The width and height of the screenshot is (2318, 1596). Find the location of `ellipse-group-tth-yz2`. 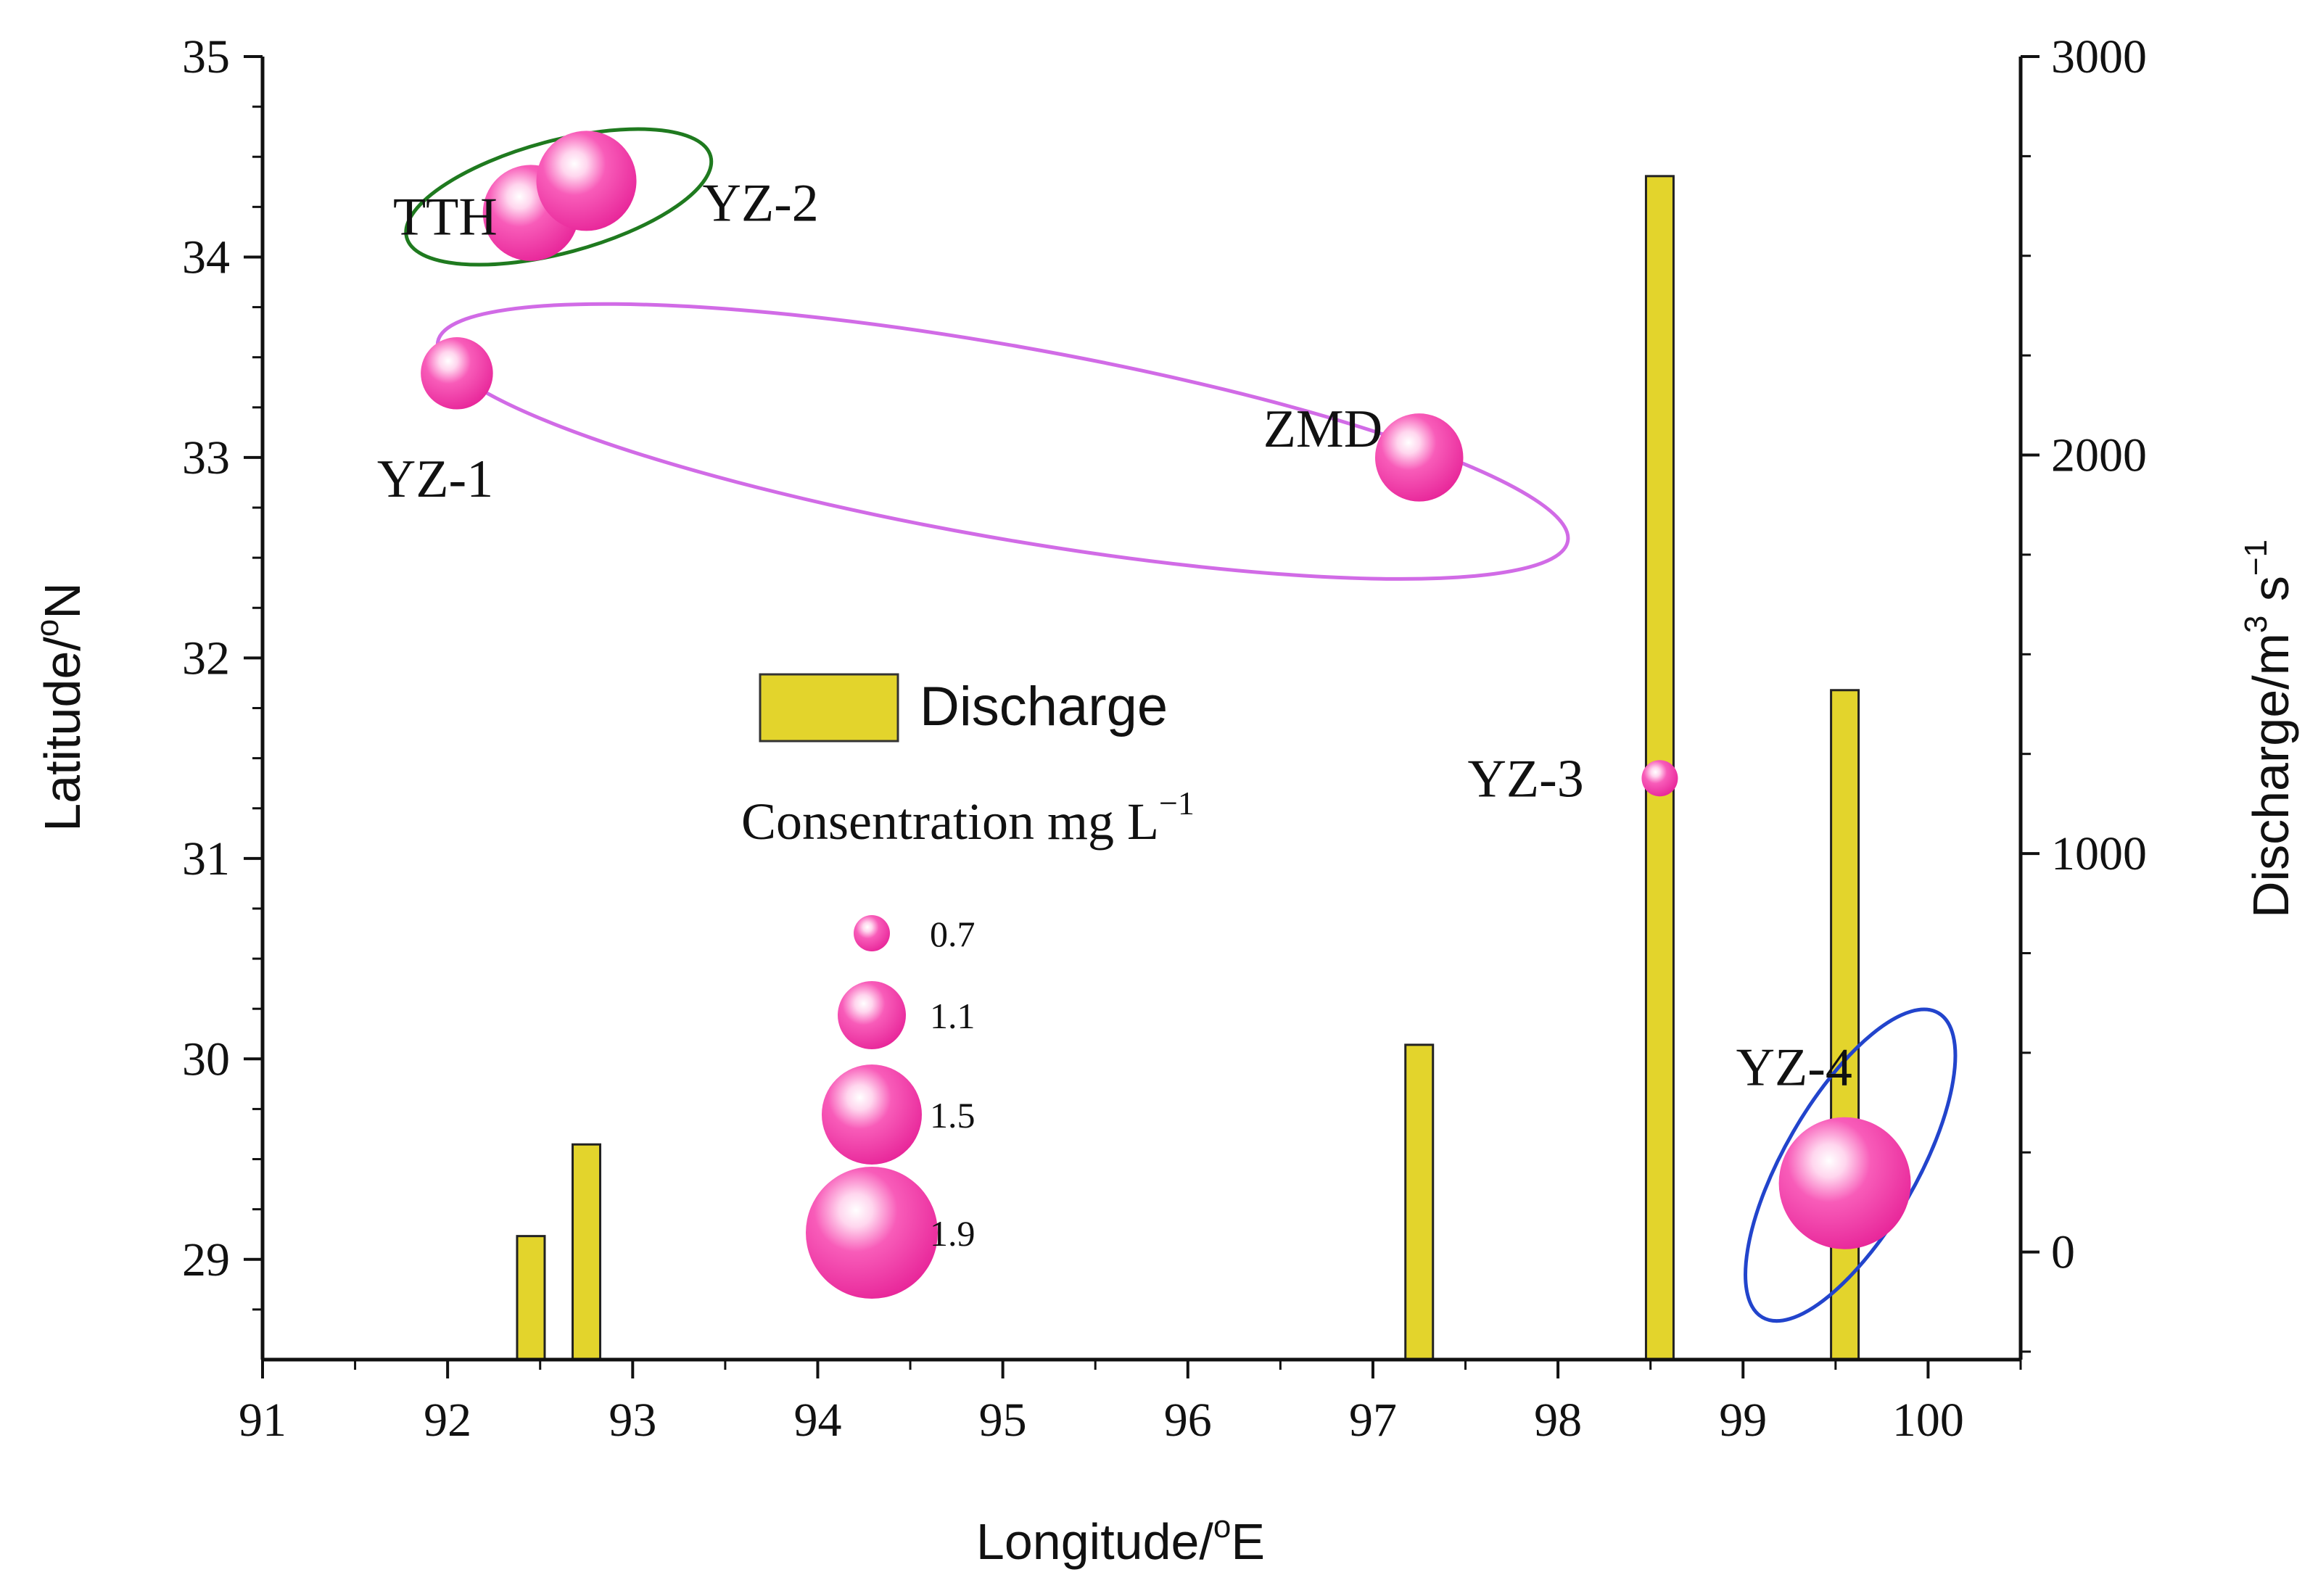

ellipse-group-tth-yz2 is located at coordinates (559, 197).